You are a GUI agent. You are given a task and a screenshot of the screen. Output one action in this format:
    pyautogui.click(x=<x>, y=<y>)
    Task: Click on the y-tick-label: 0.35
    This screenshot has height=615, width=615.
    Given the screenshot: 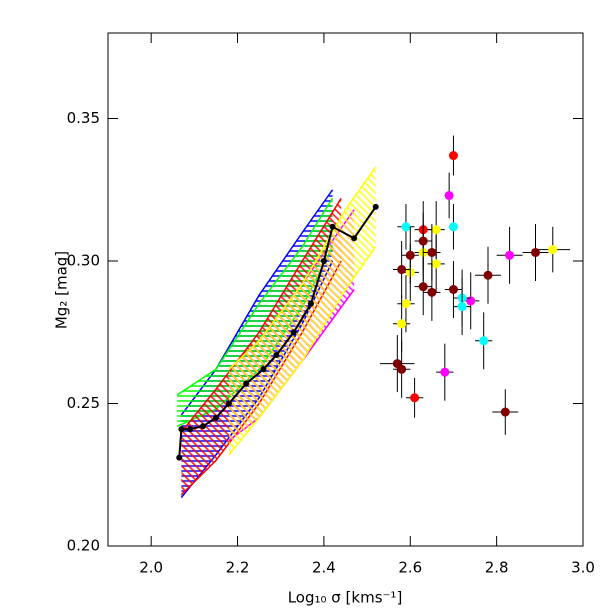 What is the action you would take?
    pyautogui.click(x=83, y=118)
    